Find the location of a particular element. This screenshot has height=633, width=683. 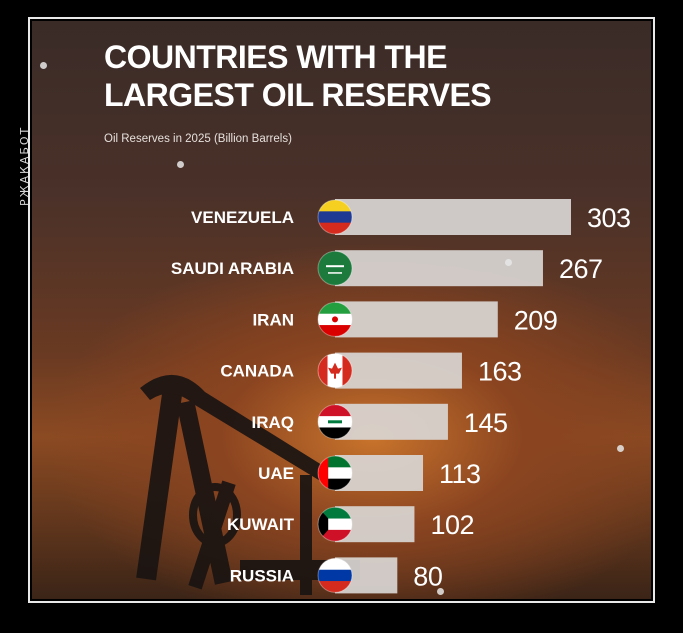

category-label: IRAQ is located at coordinates (273, 422).